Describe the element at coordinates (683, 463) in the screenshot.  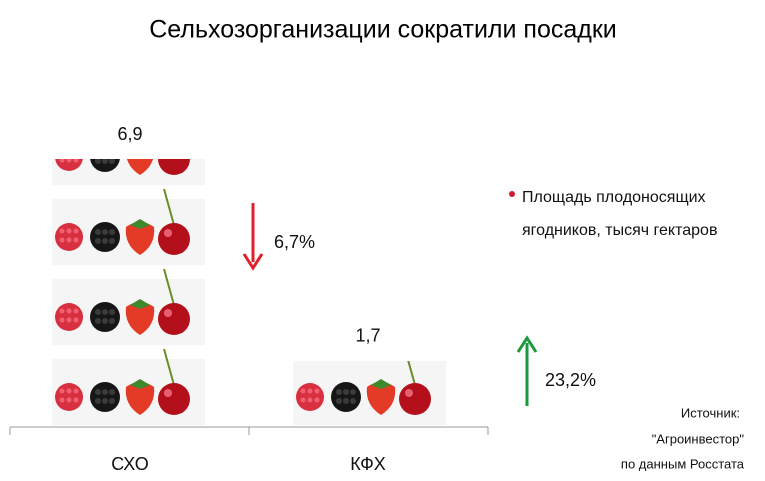
I see `source-text: по данным Росстата` at that location.